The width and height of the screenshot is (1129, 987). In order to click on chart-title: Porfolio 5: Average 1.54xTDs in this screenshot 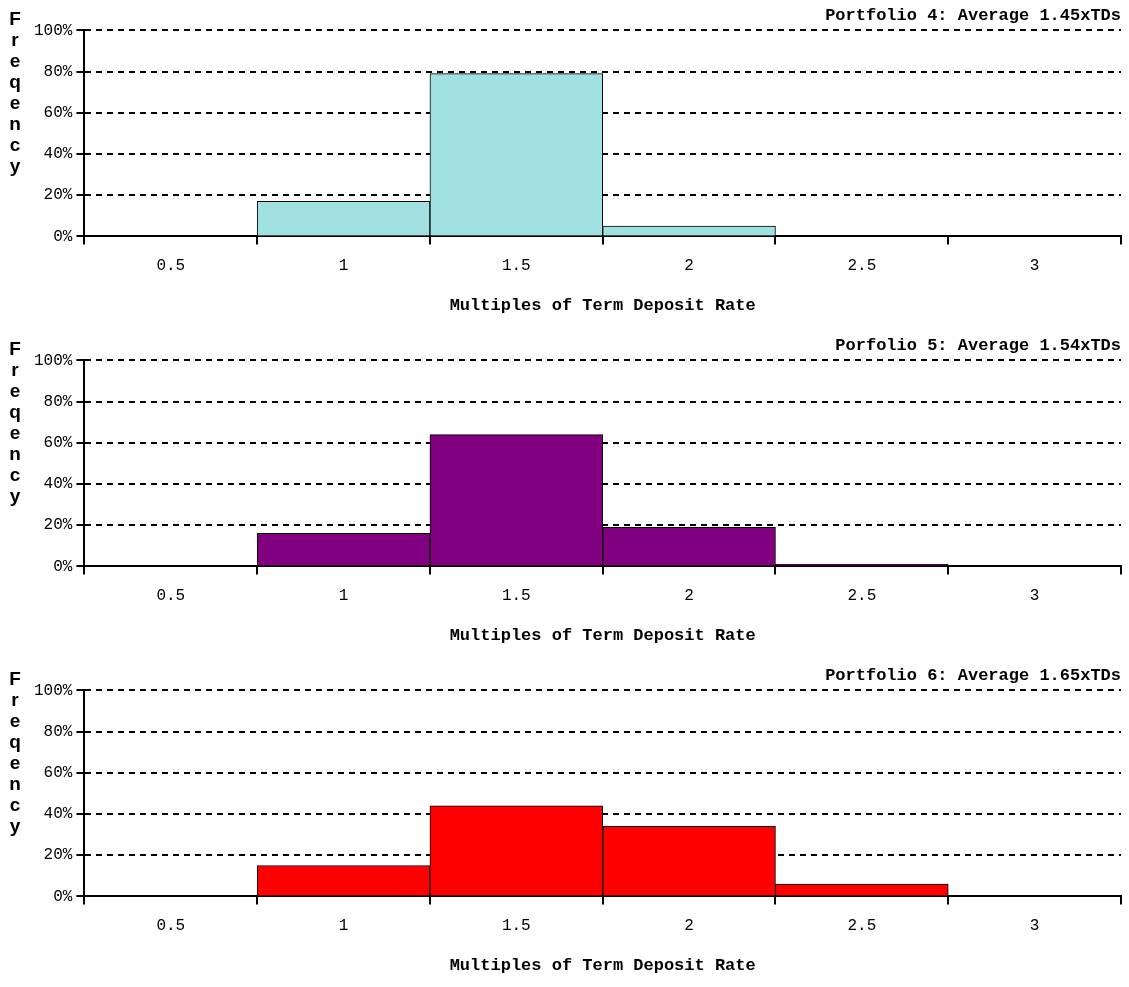, I will do `click(978, 346)`.